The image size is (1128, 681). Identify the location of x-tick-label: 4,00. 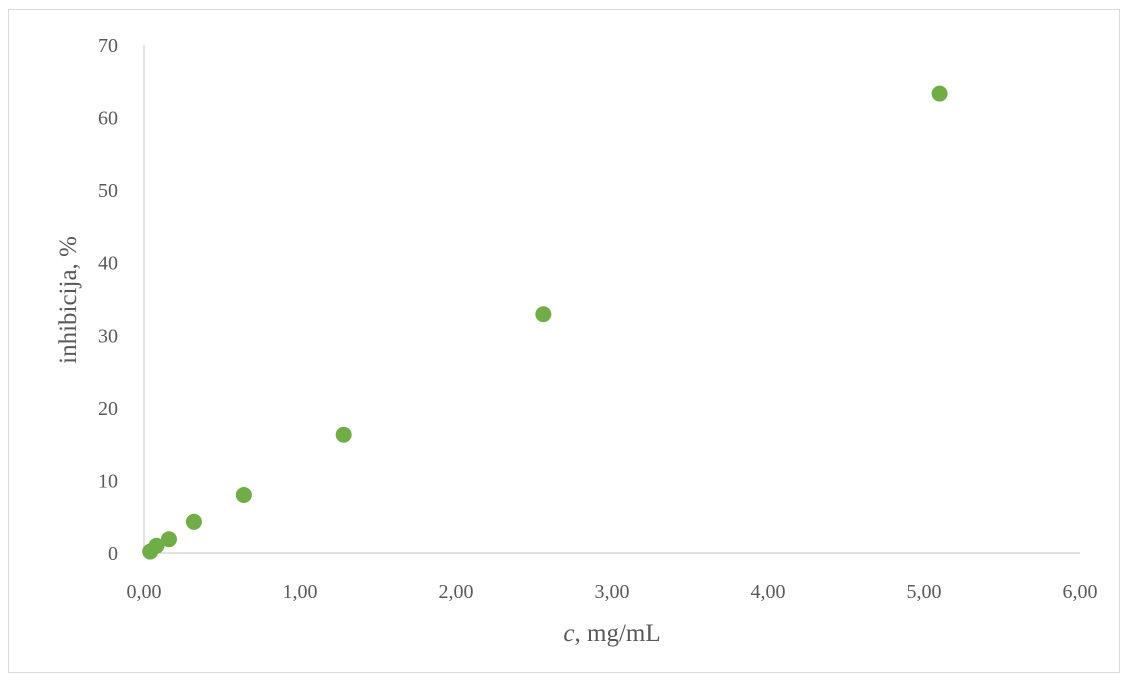
(768, 592).